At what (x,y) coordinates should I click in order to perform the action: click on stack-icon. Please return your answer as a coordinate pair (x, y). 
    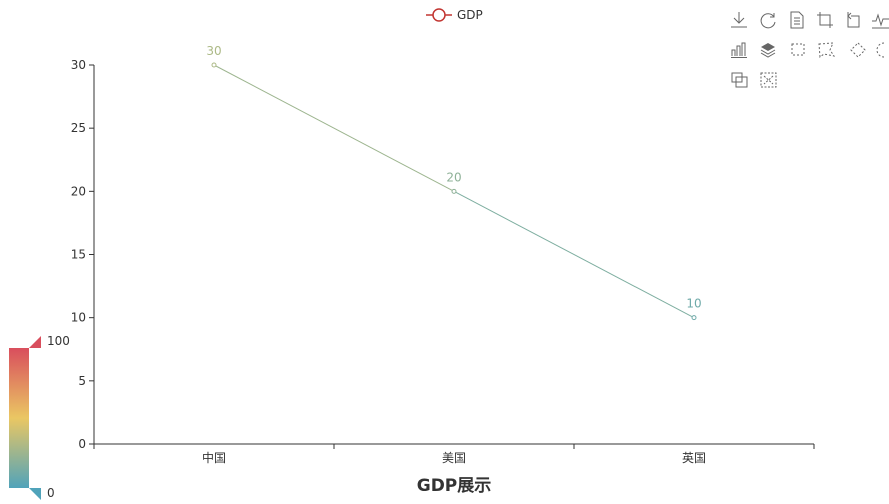
    Looking at the image, I should click on (768, 50).